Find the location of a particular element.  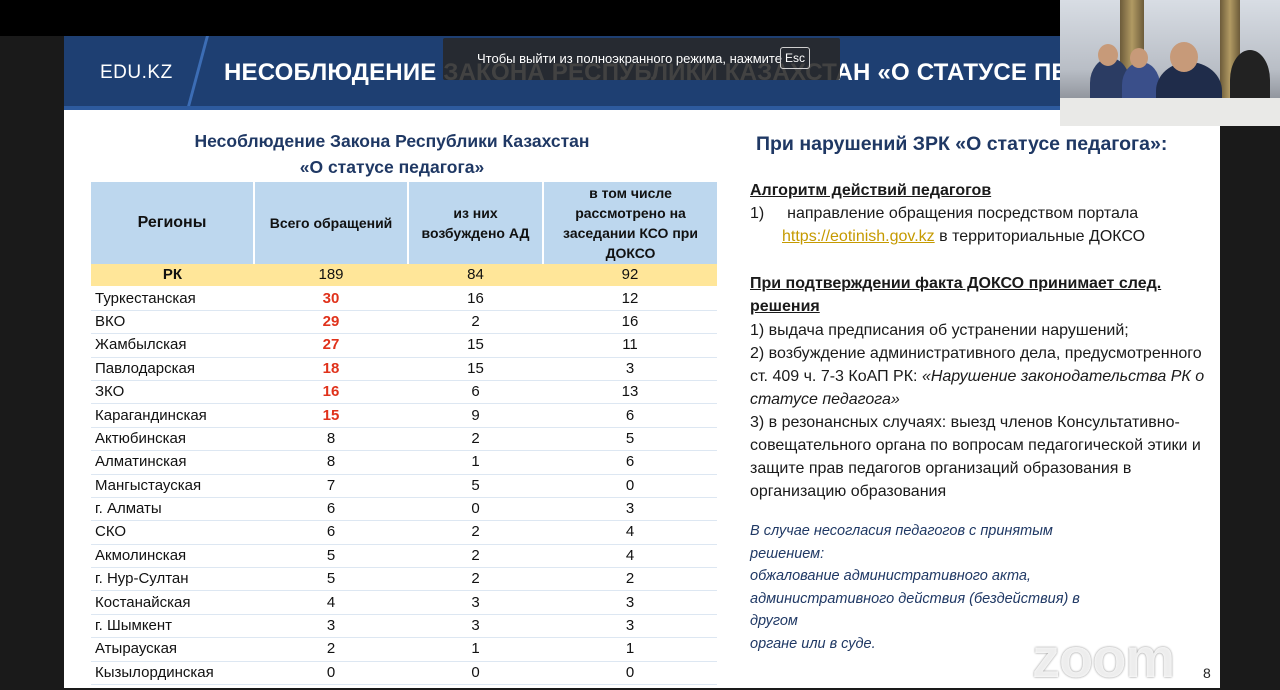

table-row: Акмолинская 5 2 4 is located at coordinates (404, 556).